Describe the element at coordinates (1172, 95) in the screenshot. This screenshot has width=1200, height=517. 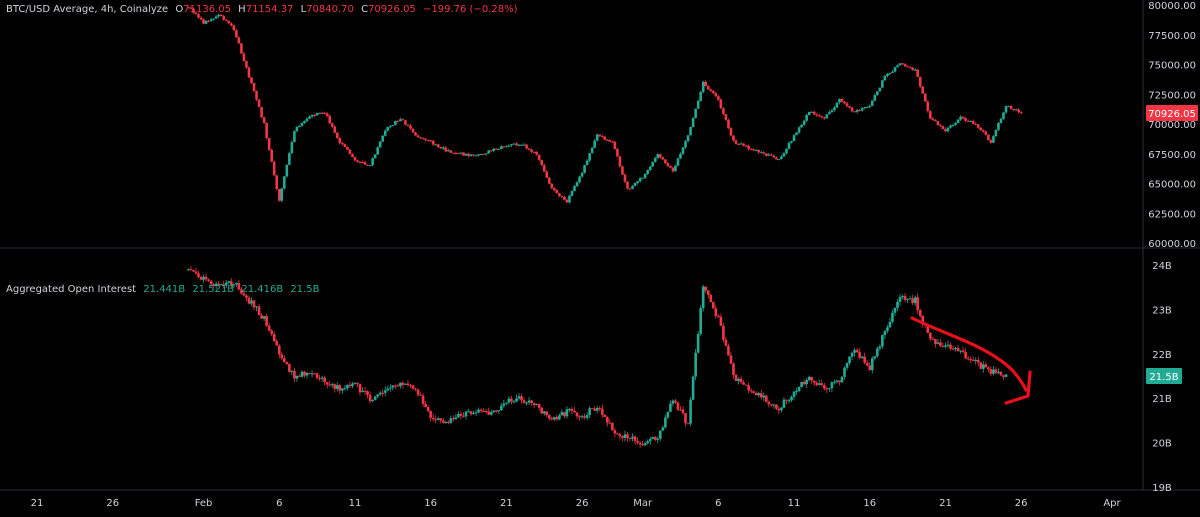
I see `price-tick-label-5: 72500.00` at that location.